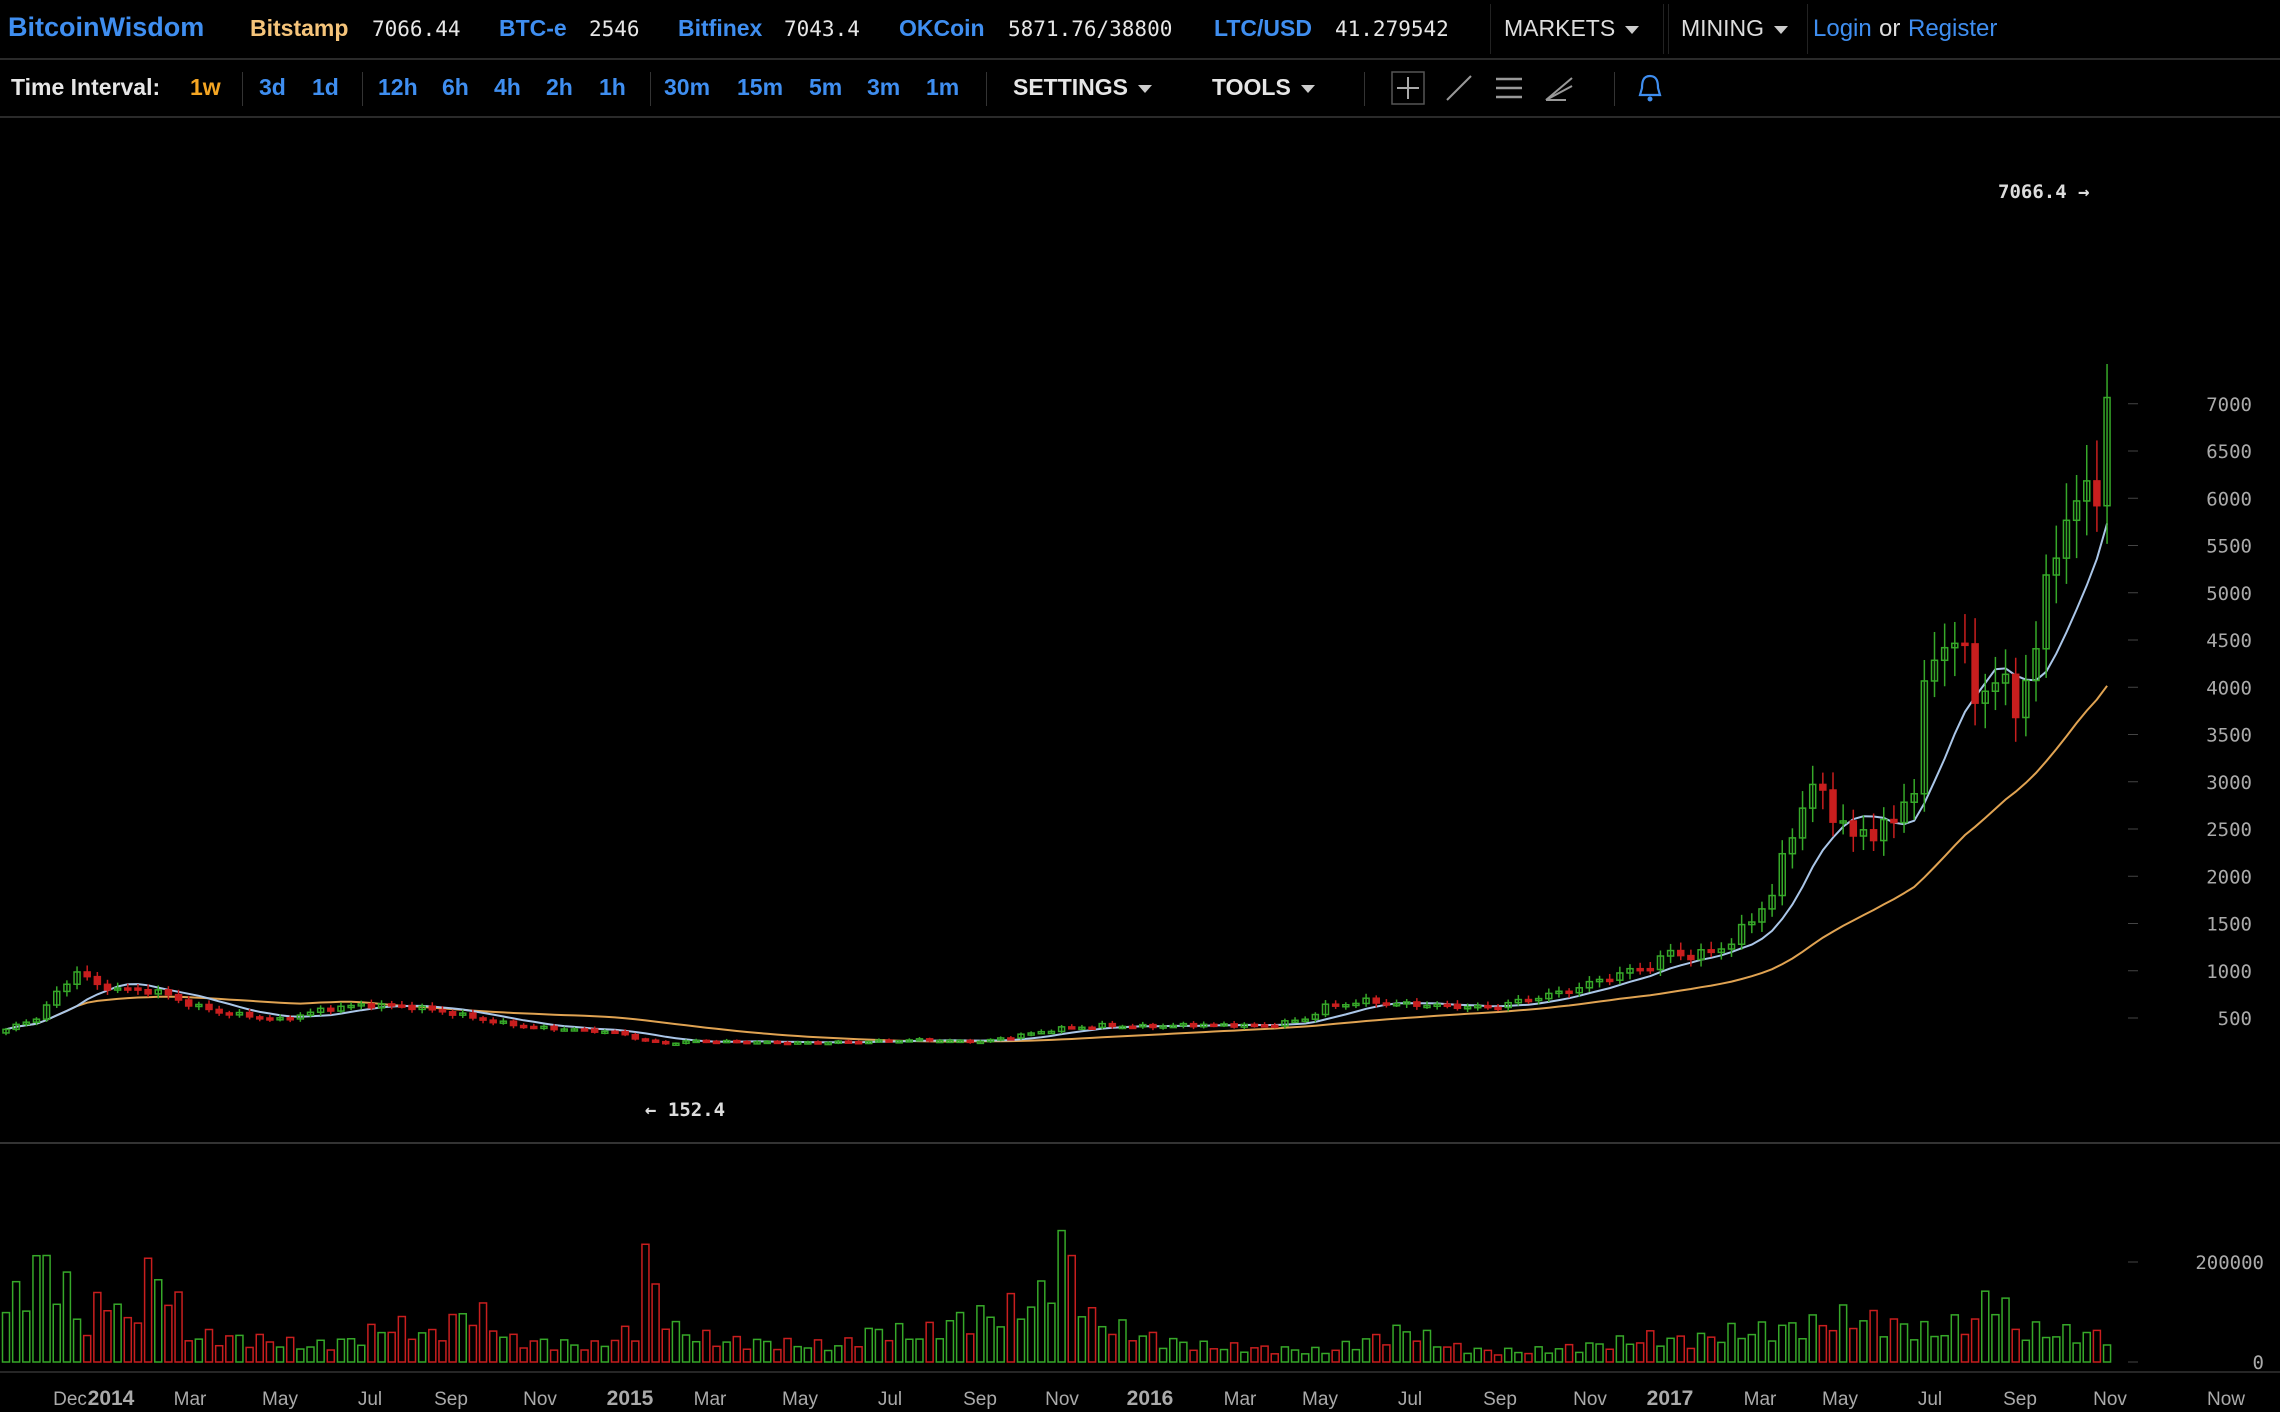 Image resolution: width=2280 pixels, height=1412 pixels. I want to click on crosshair-icon, so click(1408, 88).